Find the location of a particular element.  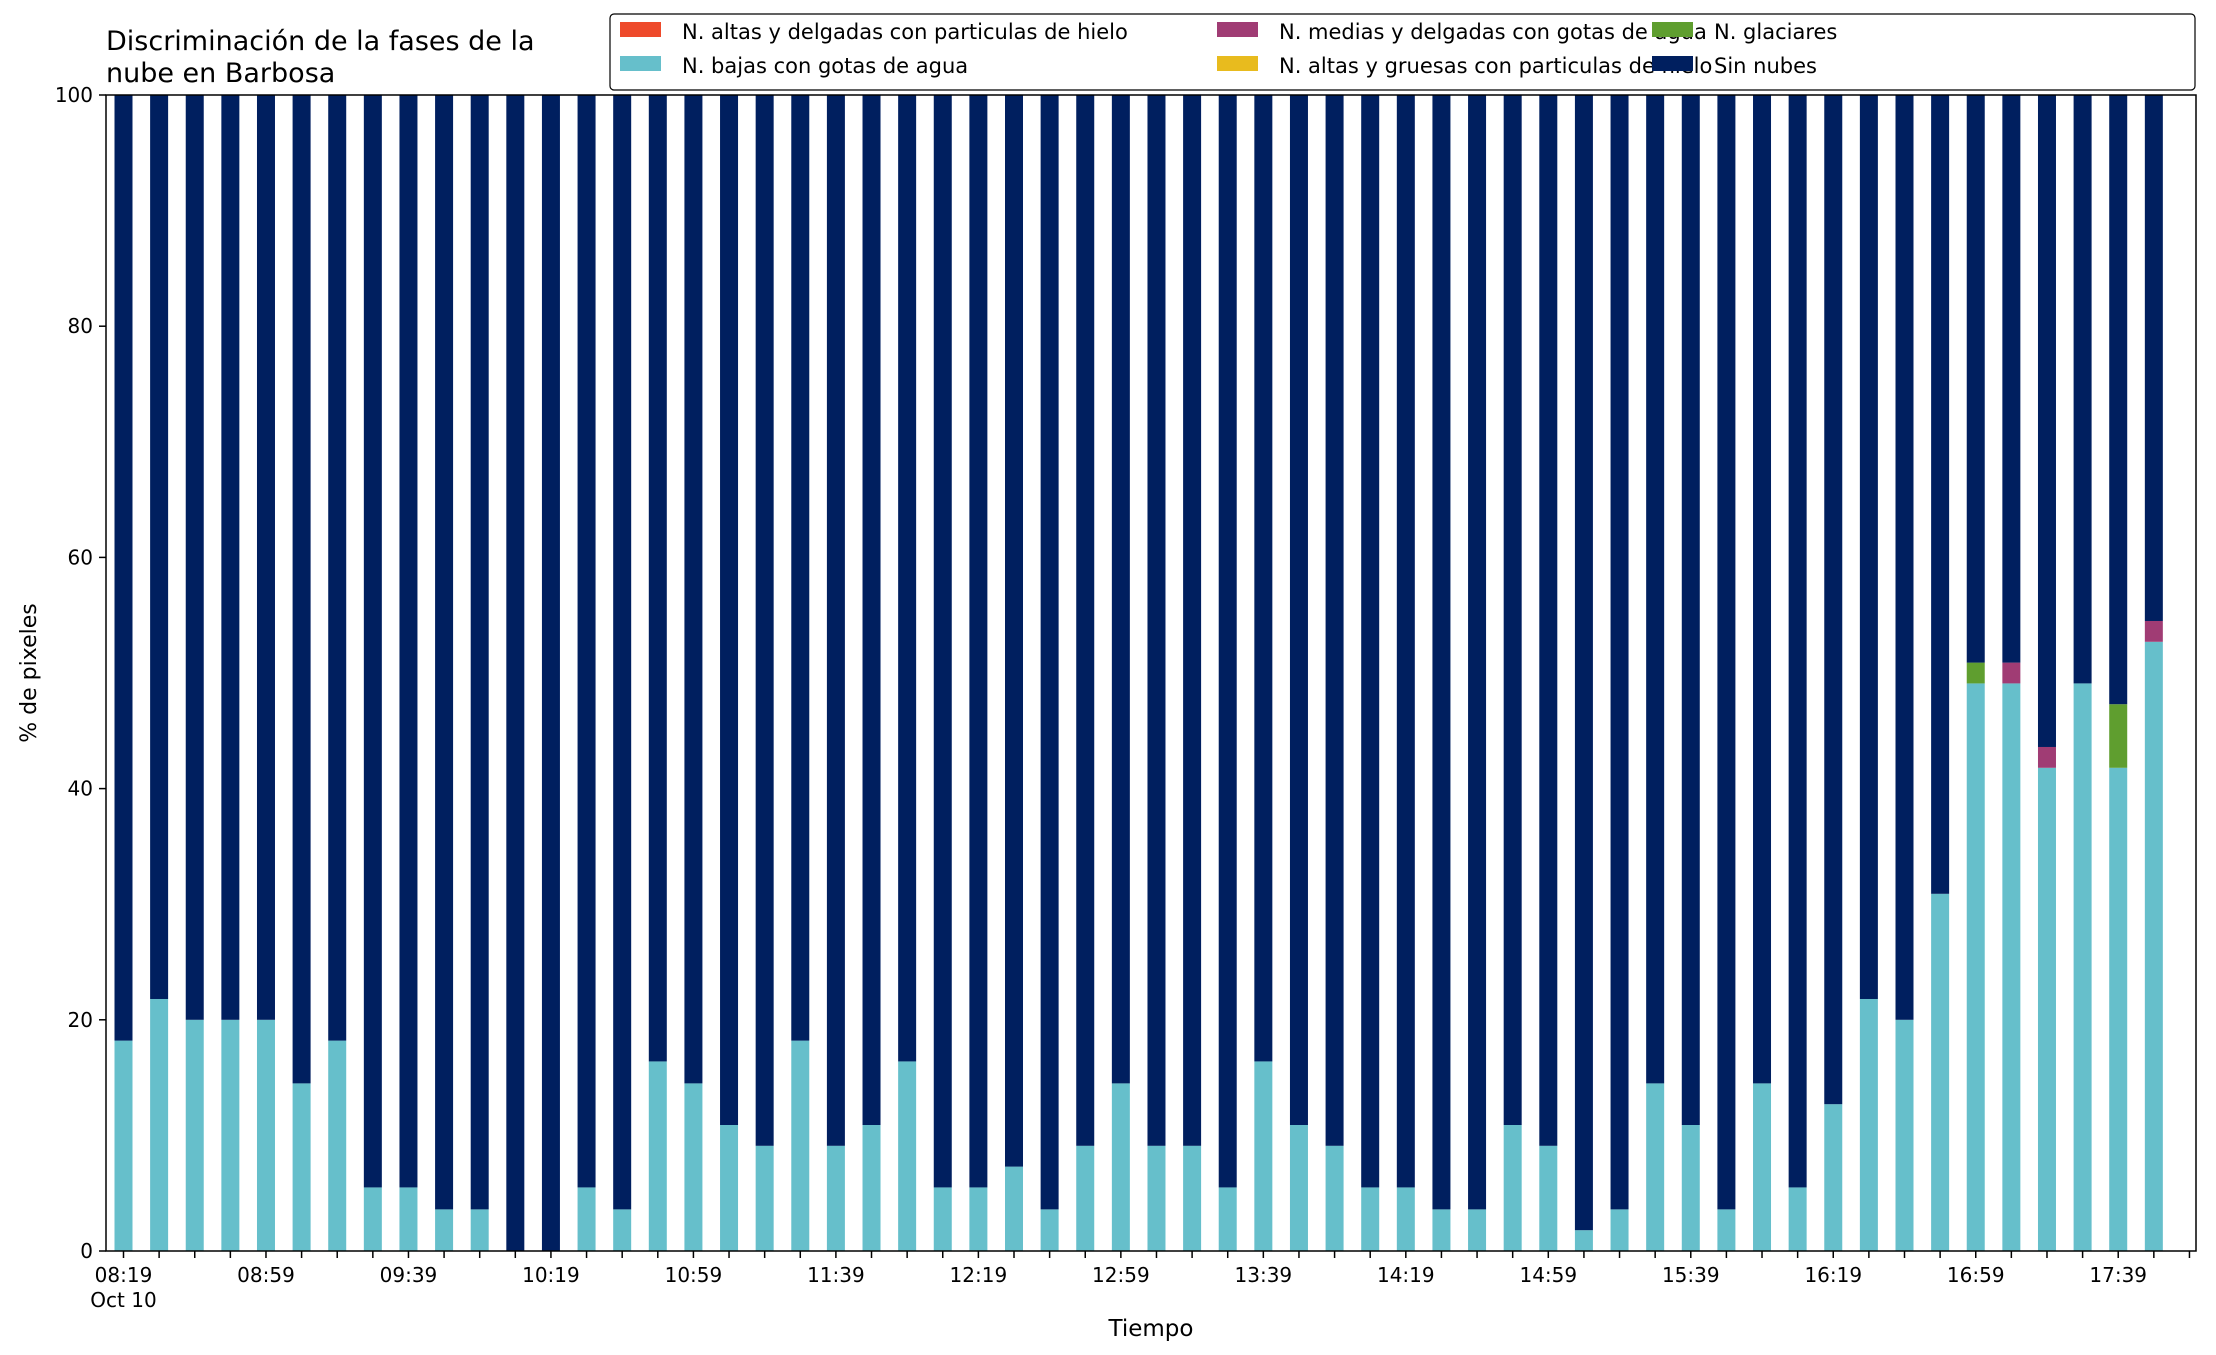

x-tick-label-0: 08:19 is located at coordinates (124, 1275).